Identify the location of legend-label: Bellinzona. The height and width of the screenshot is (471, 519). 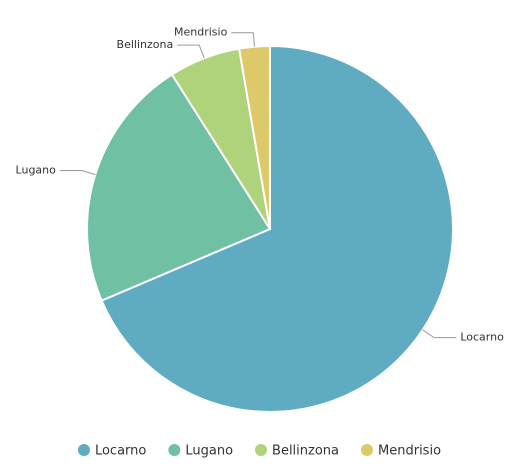
(305, 451).